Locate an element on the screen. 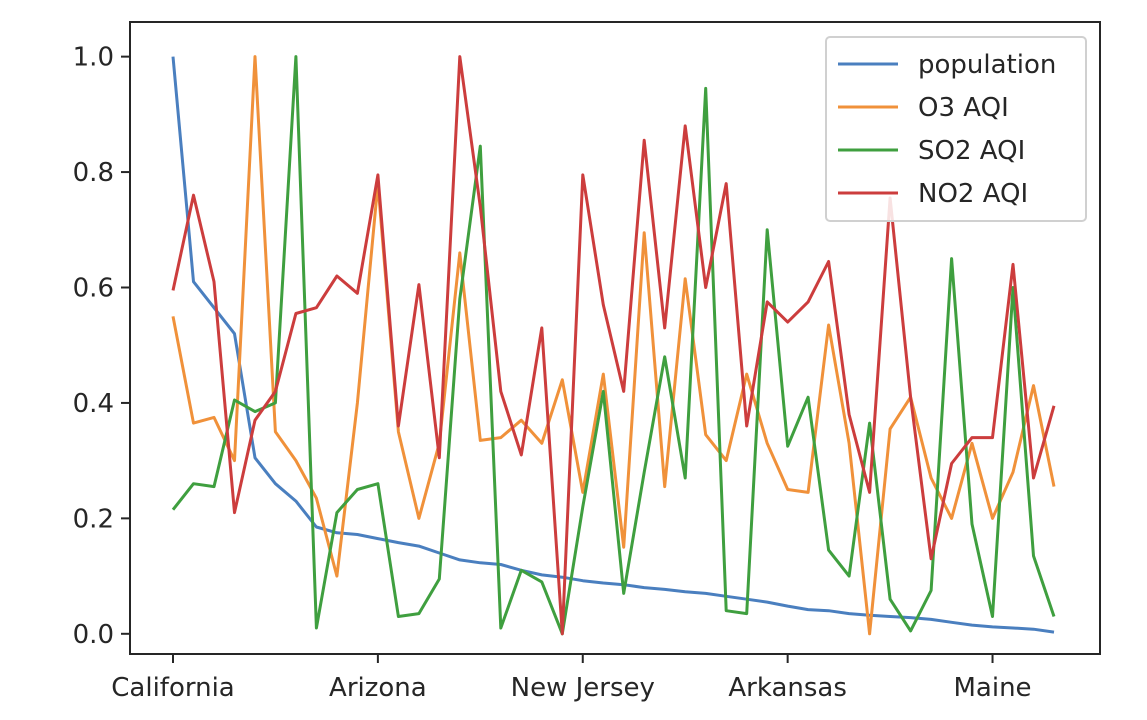 The height and width of the screenshot is (720, 1147). legend-label: O3 AQI is located at coordinates (963, 108).